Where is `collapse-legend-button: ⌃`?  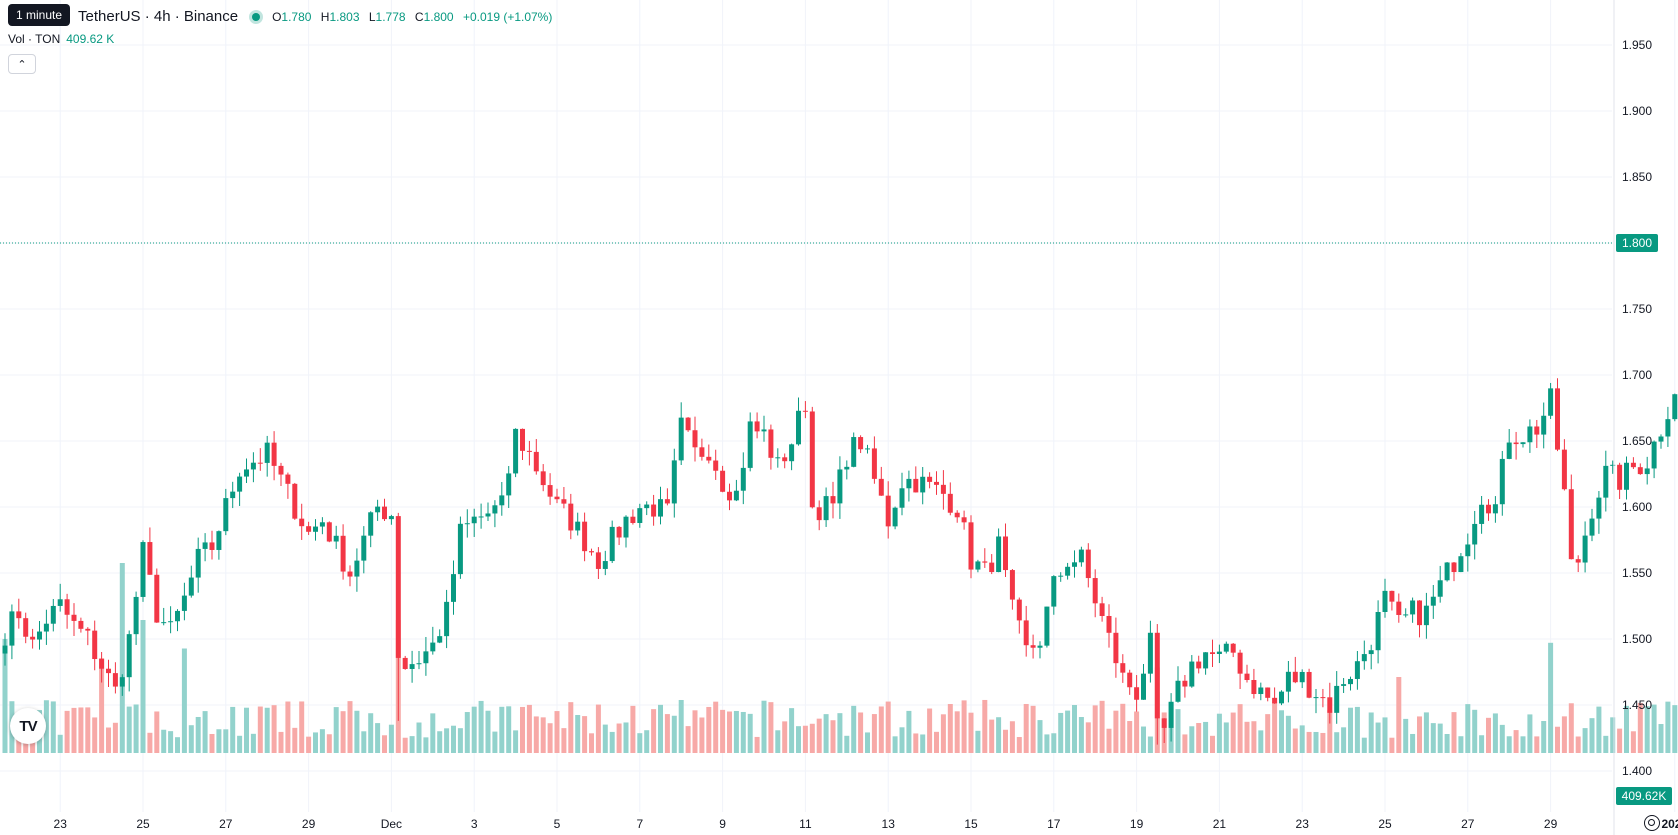 collapse-legend-button: ⌃ is located at coordinates (22, 64).